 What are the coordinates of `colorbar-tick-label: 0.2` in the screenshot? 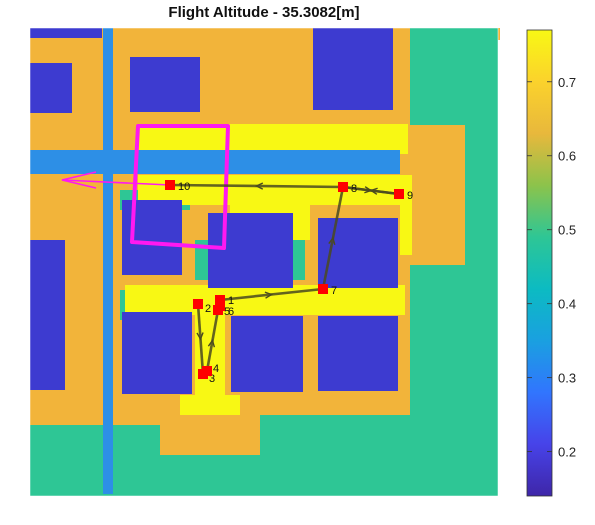 It's located at (567, 452).